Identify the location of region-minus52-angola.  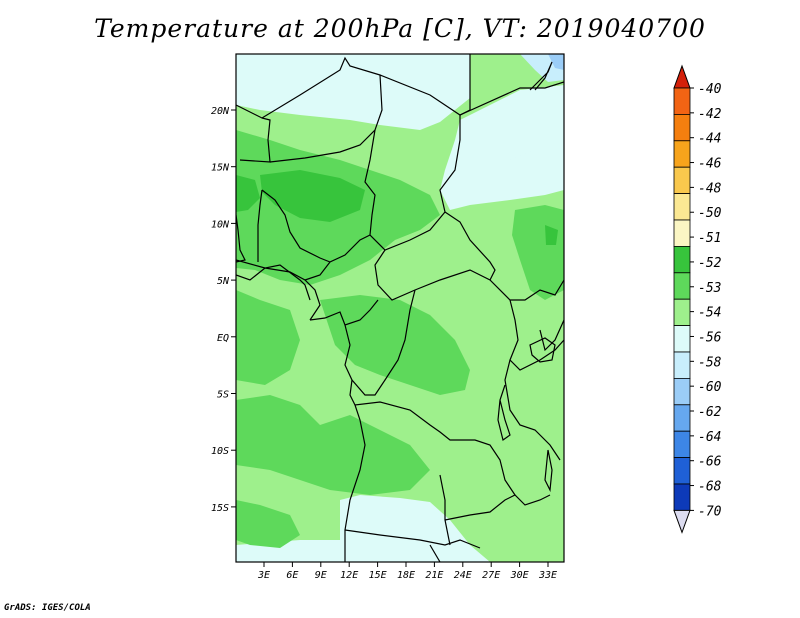
(268, 524).